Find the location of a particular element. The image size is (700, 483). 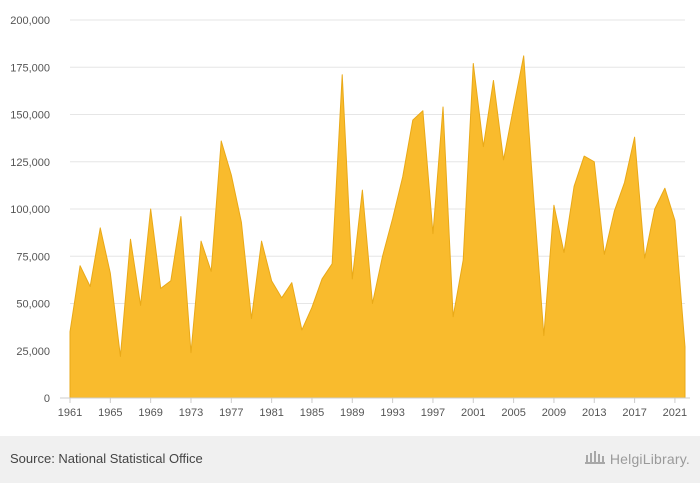

y-tick-label: 100,000 is located at coordinates (30, 210).